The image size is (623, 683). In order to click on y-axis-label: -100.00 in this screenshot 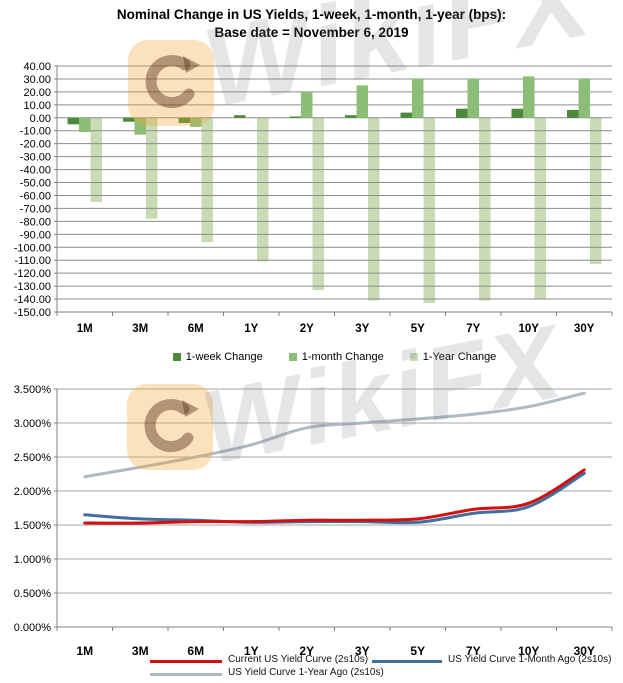, I will do `click(32, 248)`.